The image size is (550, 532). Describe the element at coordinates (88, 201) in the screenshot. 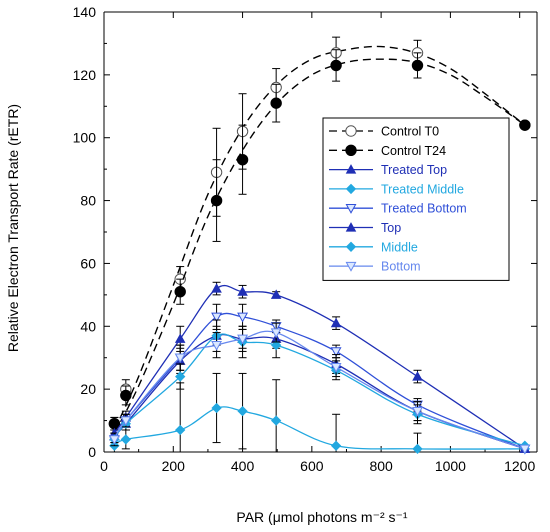

I see `y-tick-label: 80` at that location.